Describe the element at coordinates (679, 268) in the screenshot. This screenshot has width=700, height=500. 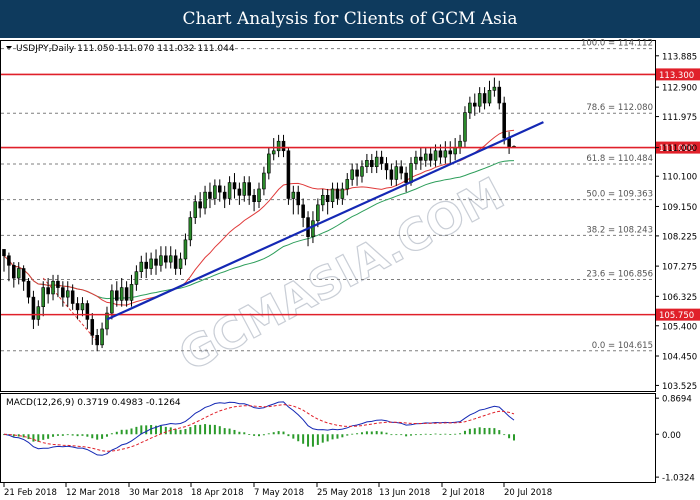
I see `y-tick-label: 107.275` at that location.